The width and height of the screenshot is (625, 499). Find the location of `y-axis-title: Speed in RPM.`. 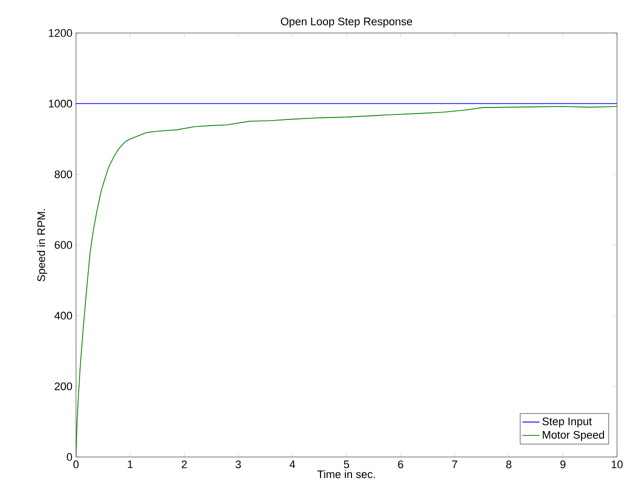

y-axis-title: Speed in RPM. is located at coordinates (42, 245).